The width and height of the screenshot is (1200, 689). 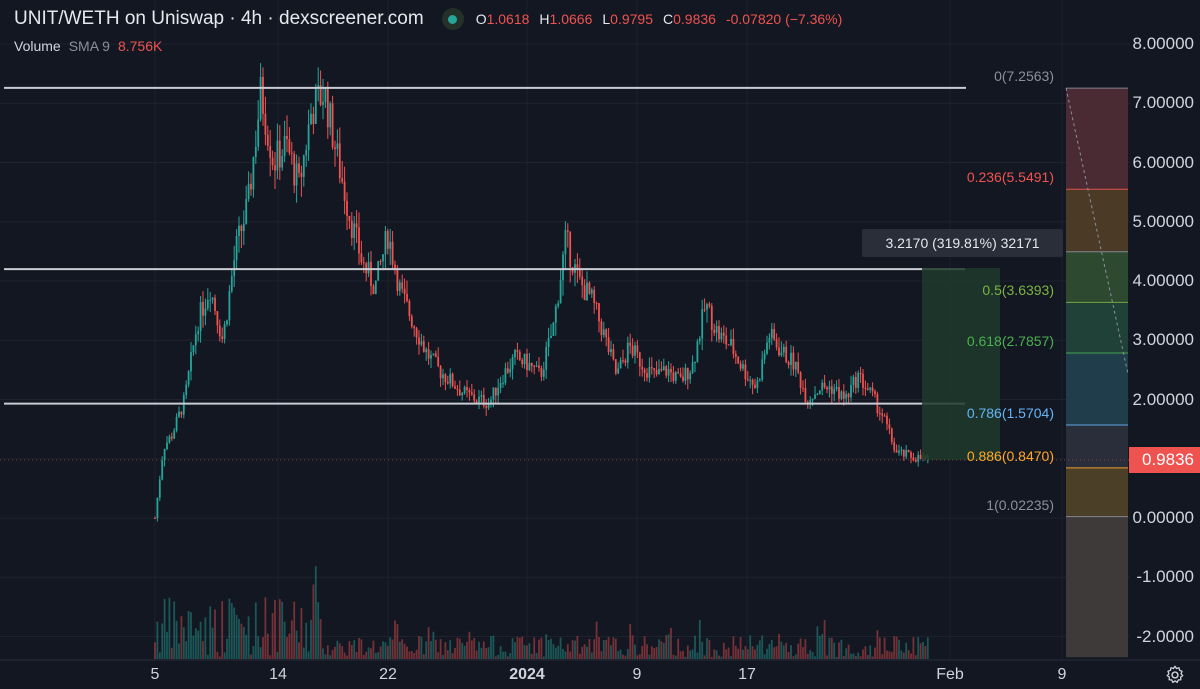 What do you see at coordinates (1175, 675) in the screenshot?
I see `settings-gear-icon` at bounding box center [1175, 675].